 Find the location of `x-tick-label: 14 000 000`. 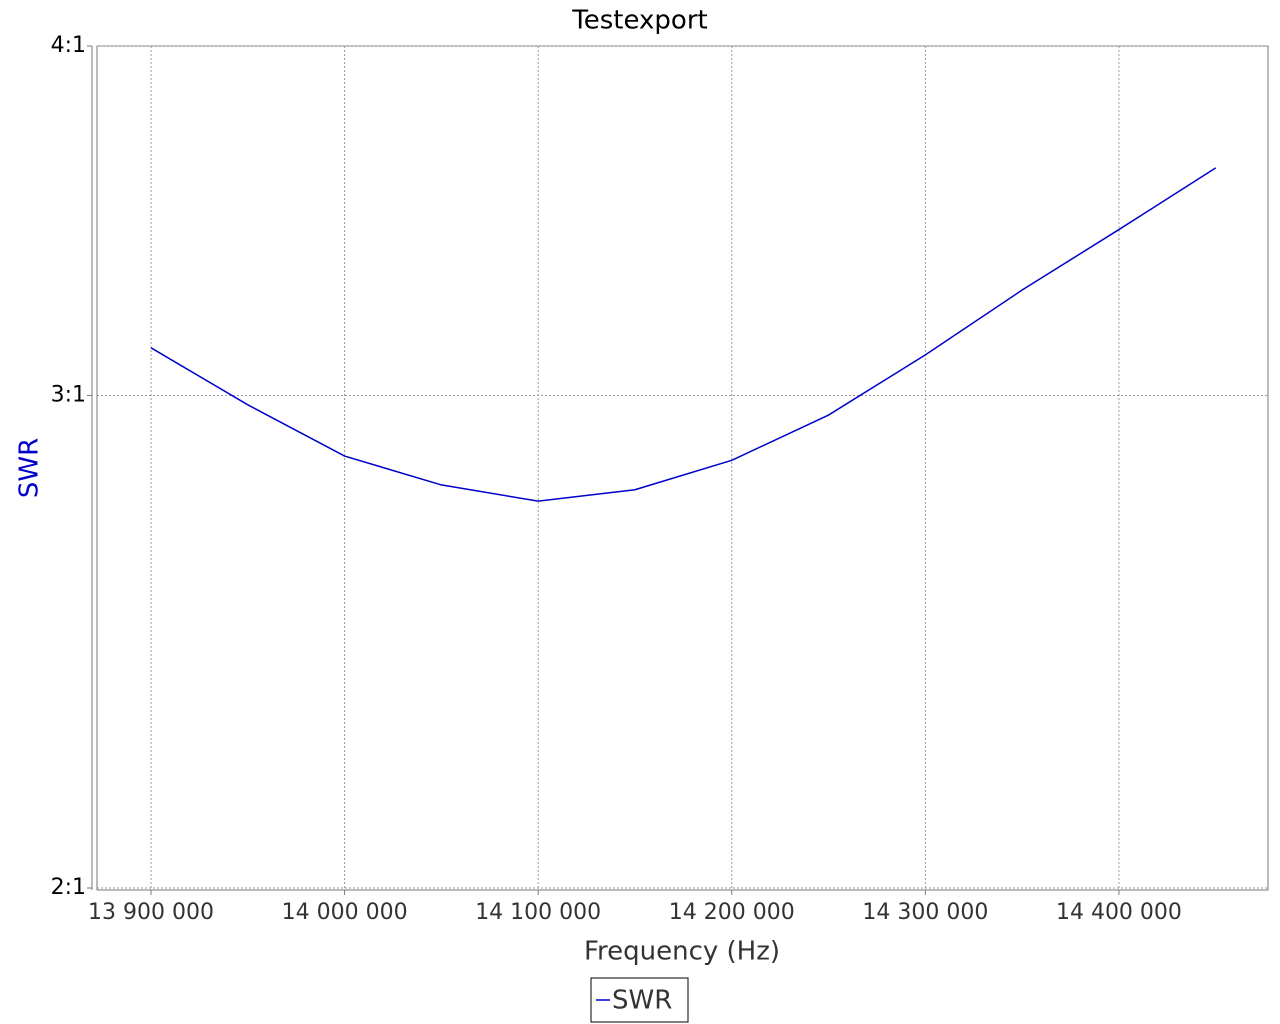

x-tick-label: 14 000 000 is located at coordinates (345, 912).